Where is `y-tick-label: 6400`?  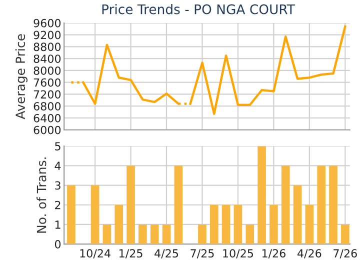
y-tick-label: 6400 is located at coordinates (47, 118).